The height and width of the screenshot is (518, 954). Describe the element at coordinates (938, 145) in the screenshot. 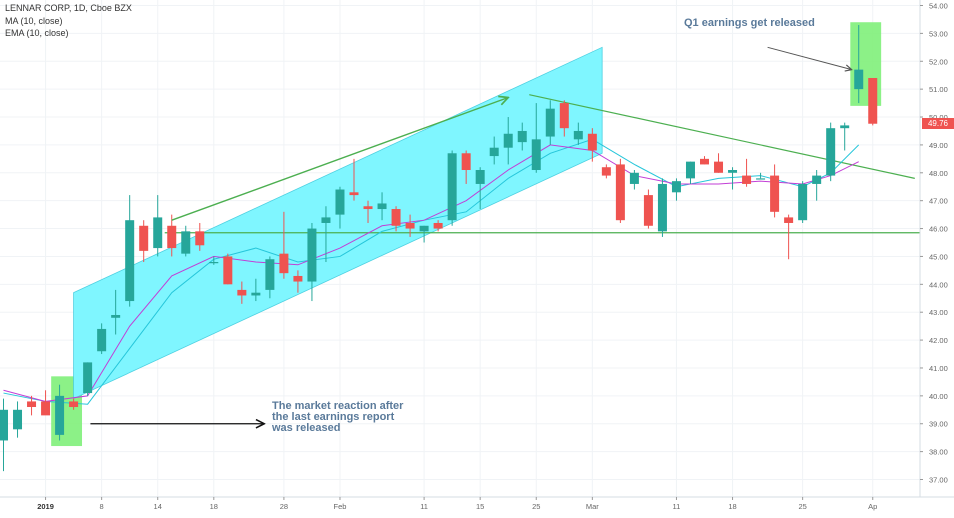

I see `price-tick-label: 49.00` at that location.